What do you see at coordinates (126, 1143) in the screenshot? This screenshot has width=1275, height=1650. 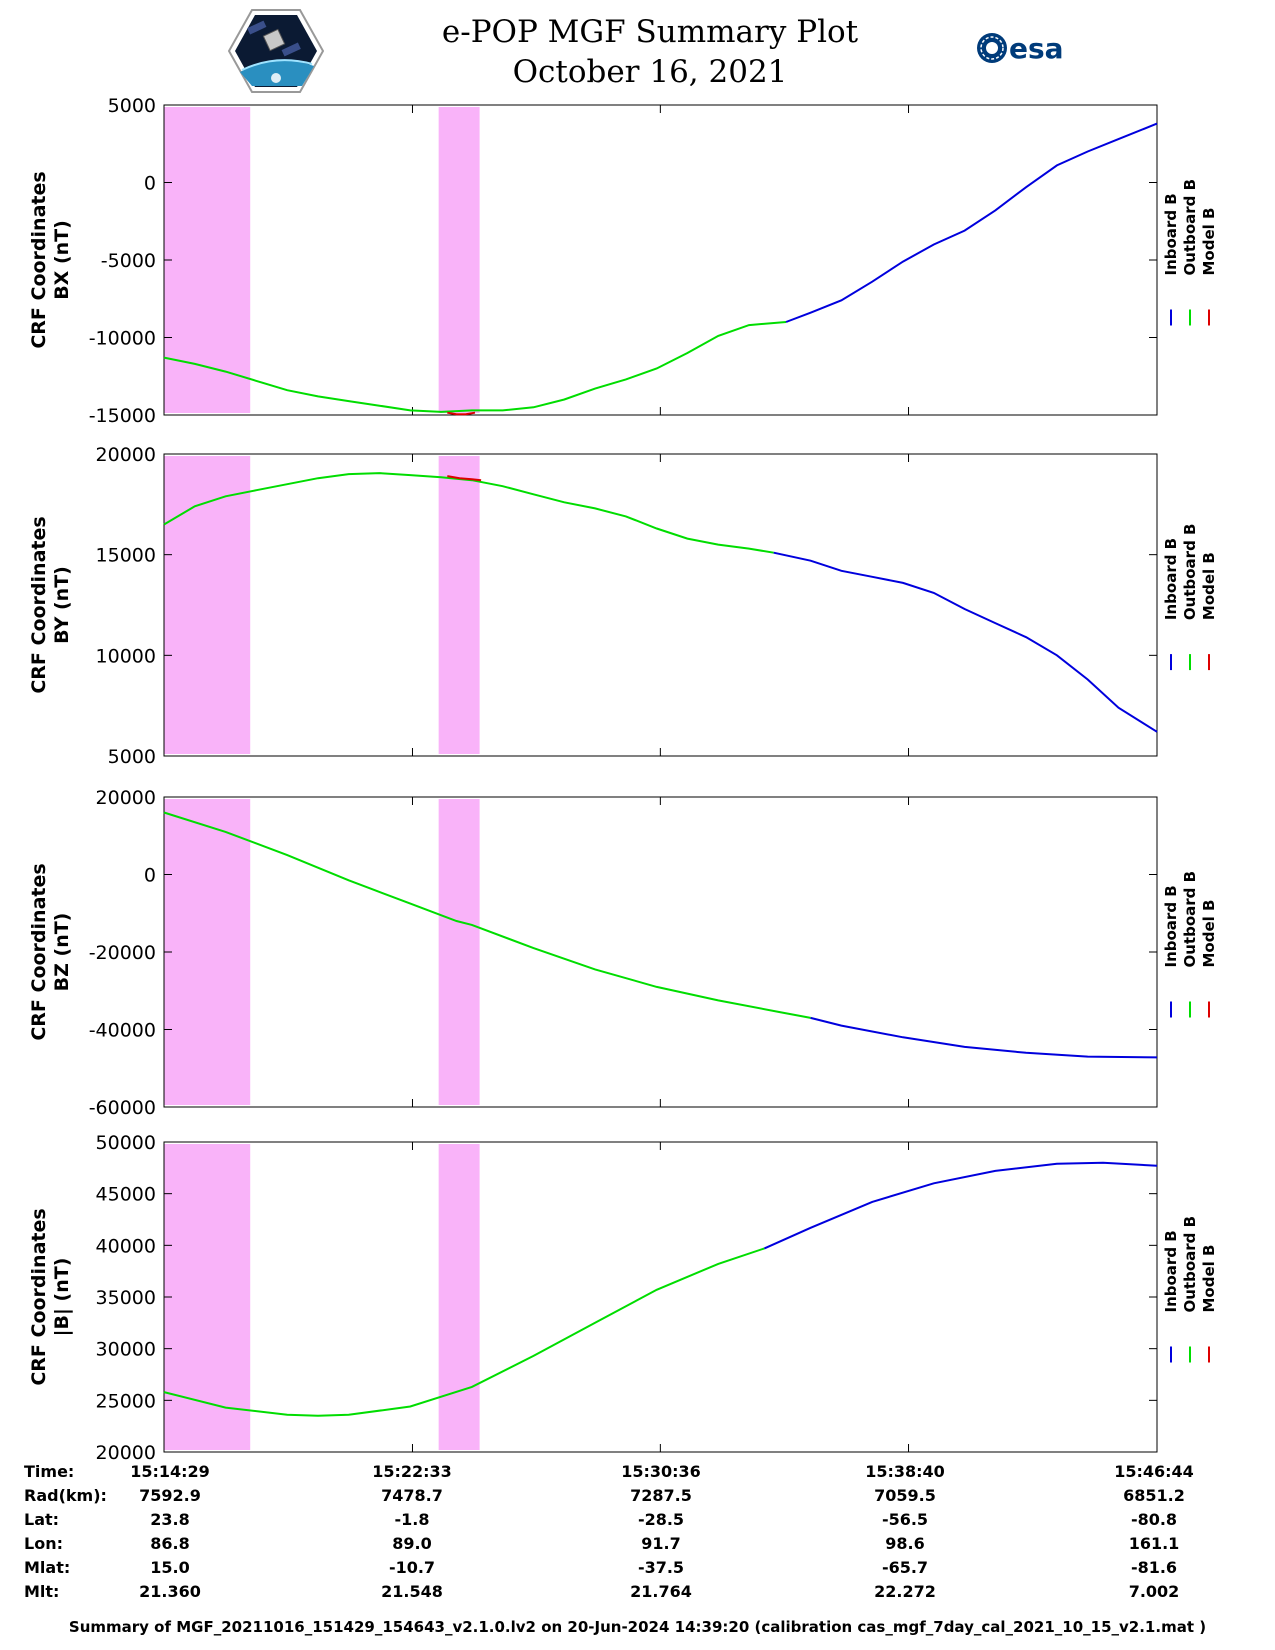 I see `y-tick-label: 50000` at bounding box center [126, 1143].